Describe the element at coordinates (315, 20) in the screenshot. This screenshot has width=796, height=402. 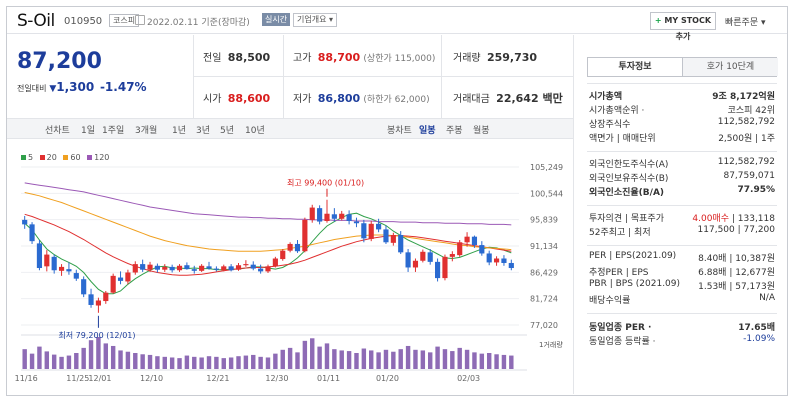
I see `company-overview-dropdown: 기업개요 ▾` at that location.